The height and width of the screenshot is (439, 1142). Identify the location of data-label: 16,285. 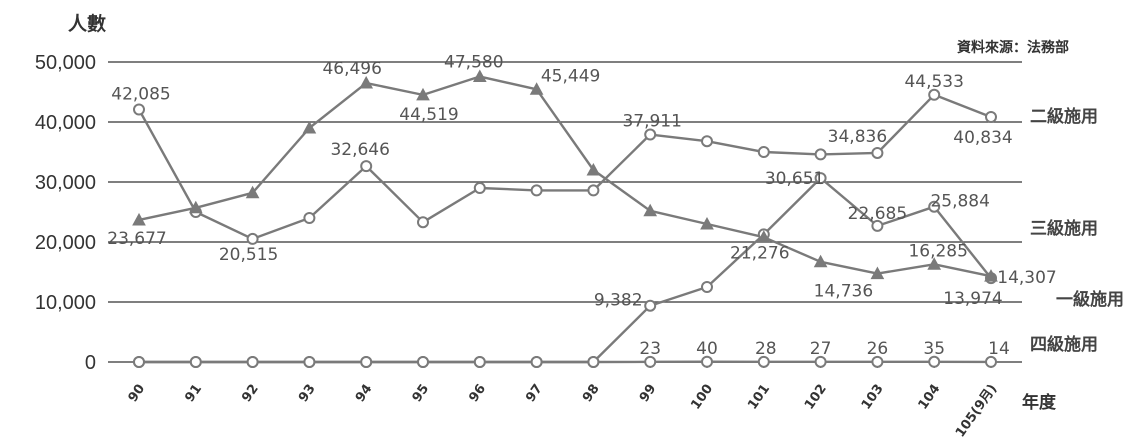
(937, 251).